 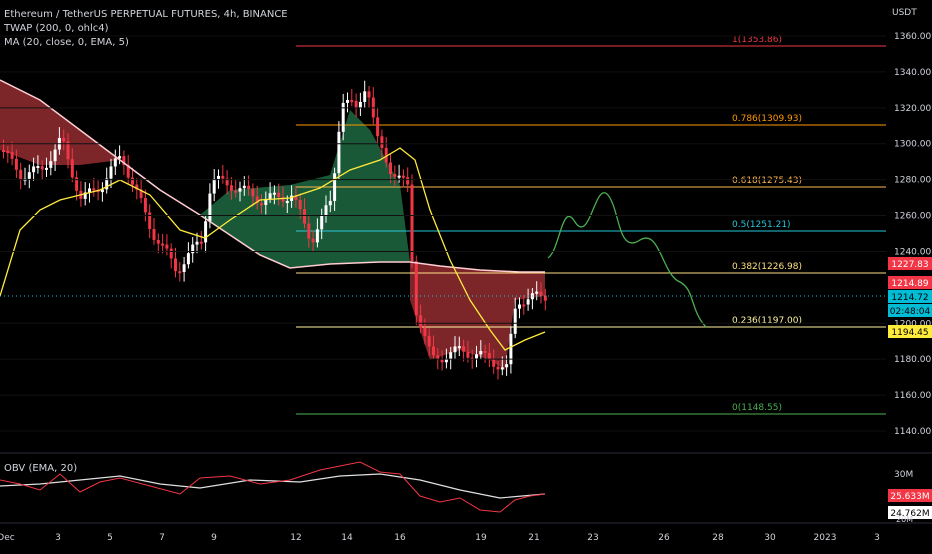 I want to click on fib-level-label: 0(1148.55), so click(x=757, y=408).